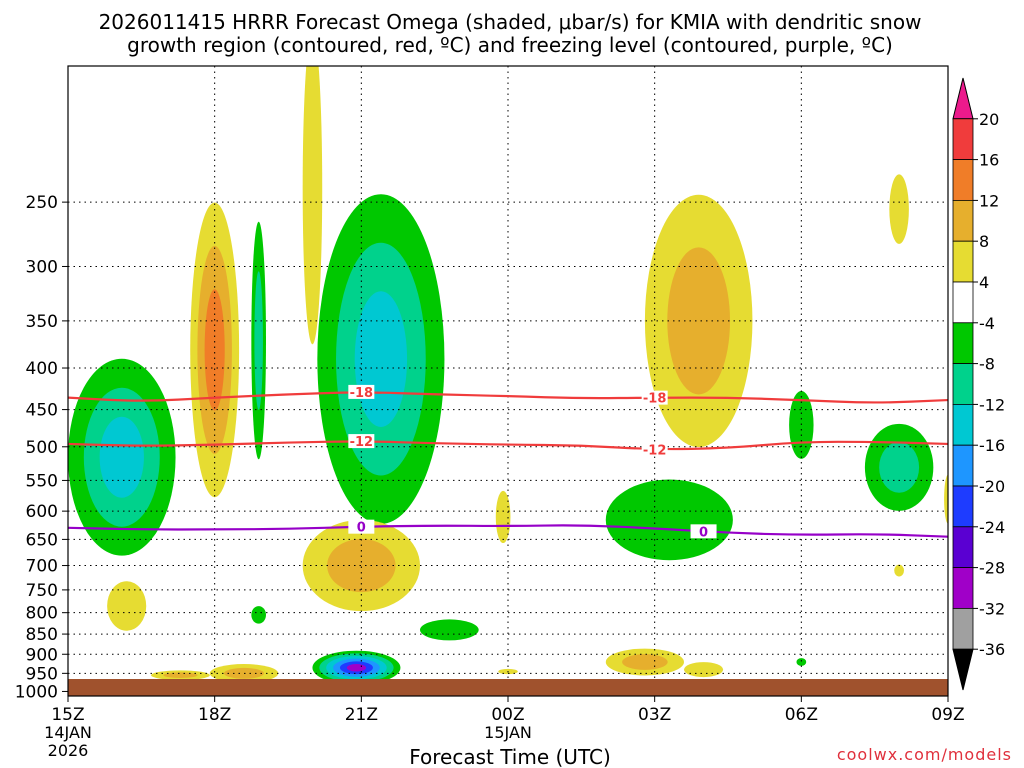 This screenshot has width=1024, height=768. Describe the element at coordinates (42, 591) in the screenshot. I see `y-tick-label: 750` at that location.